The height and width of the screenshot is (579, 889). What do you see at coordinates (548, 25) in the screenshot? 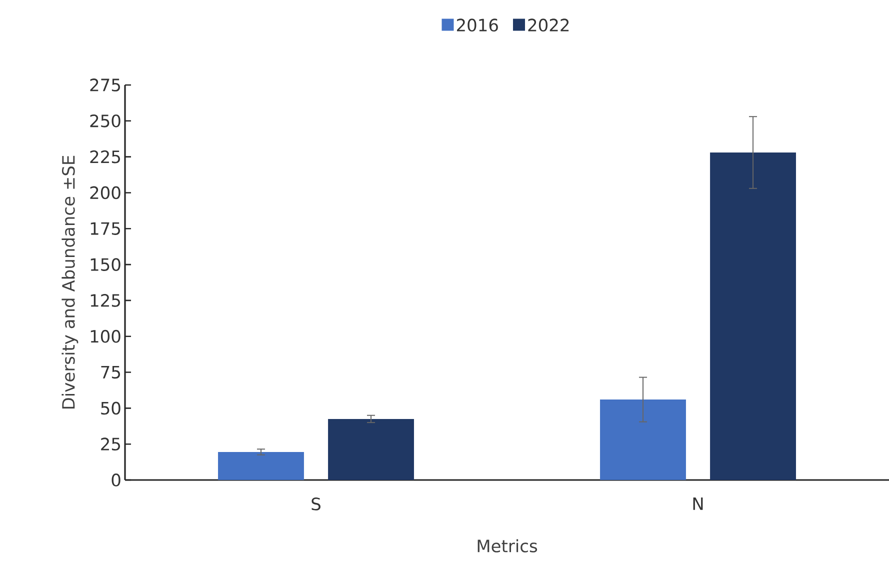
I see `legend-label: 2022` at bounding box center [548, 25].